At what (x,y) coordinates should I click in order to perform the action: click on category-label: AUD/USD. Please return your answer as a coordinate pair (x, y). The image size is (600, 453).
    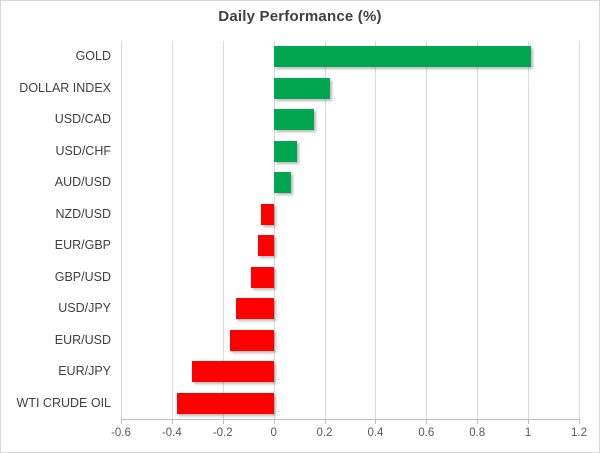
    Looking at the image, I should click on (82, 182).